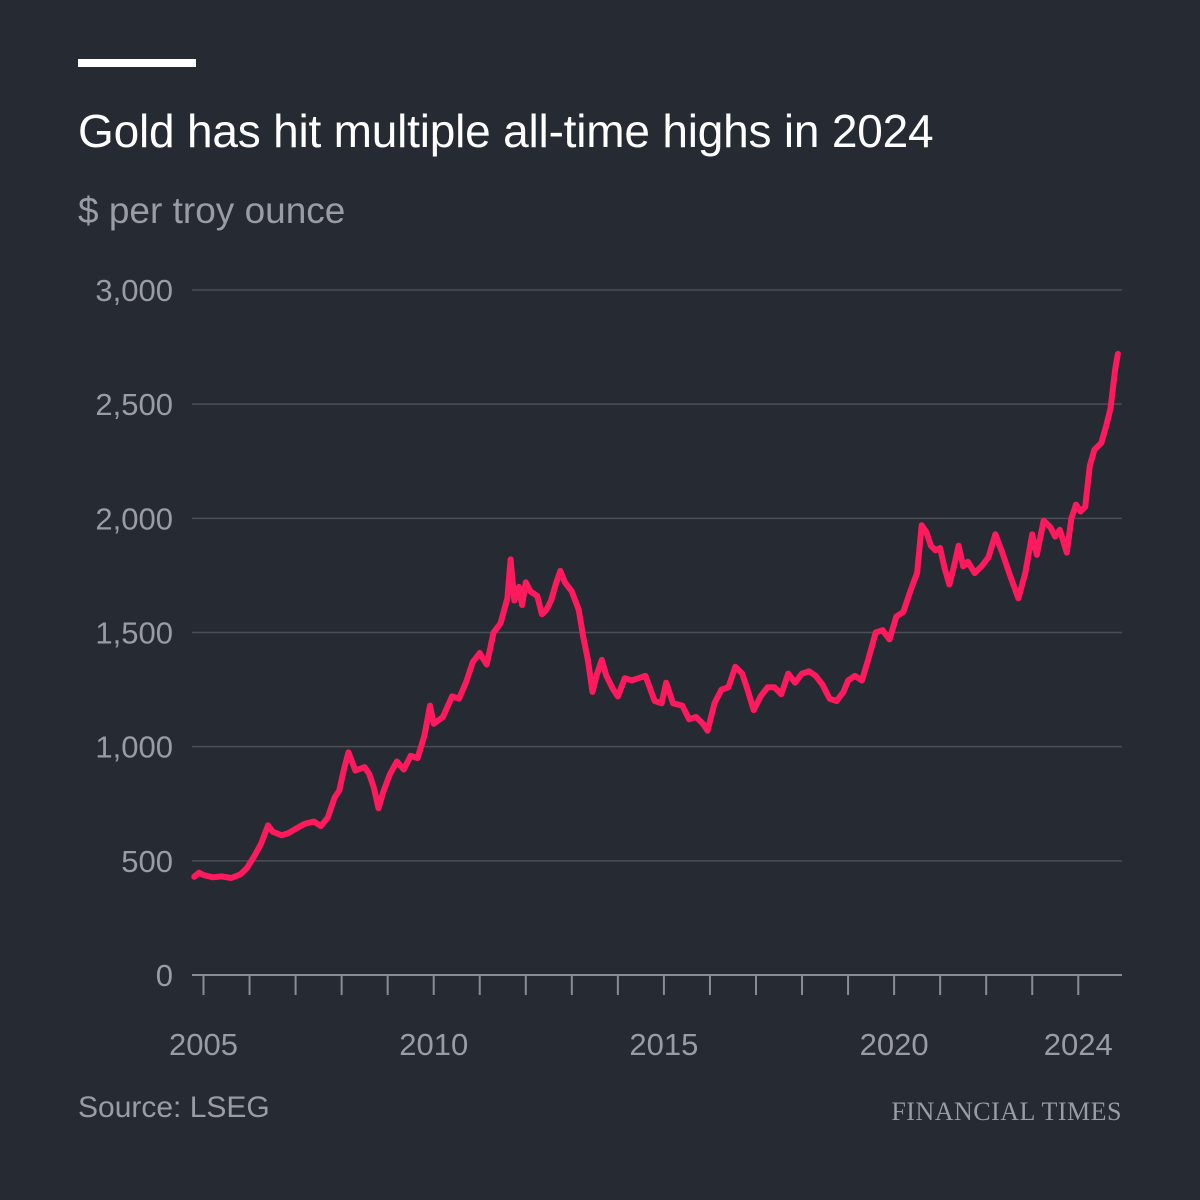 This screenshot has height=1200, width=1200. Describe the element at coordinates (212, 210) in the screenshot. I see `chart-subtitle: $ per troy ounce` at that location.